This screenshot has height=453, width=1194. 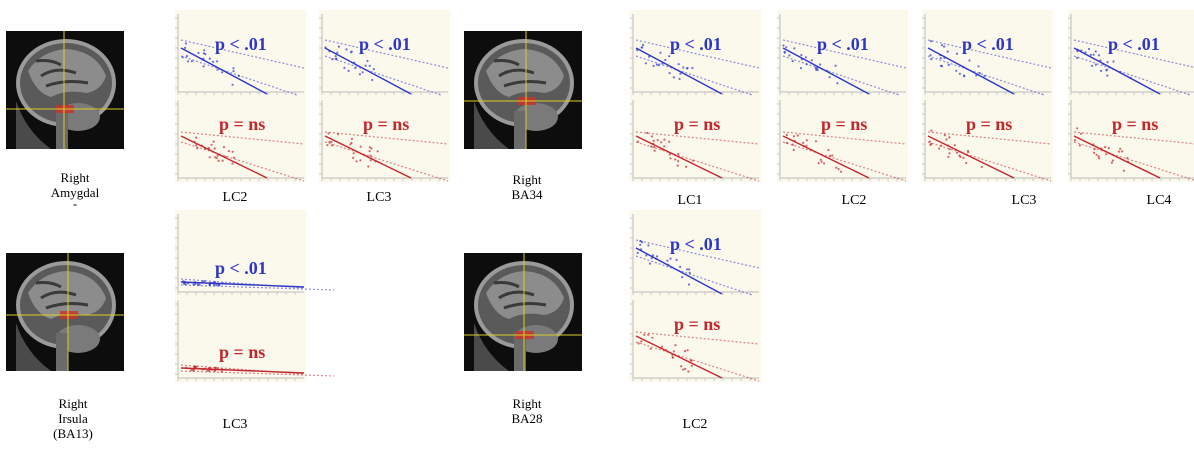 What do you see at coordinates (523, 90) in the screenshot?
I see `brain-slice-ba34` at bounding box center [523, 90].